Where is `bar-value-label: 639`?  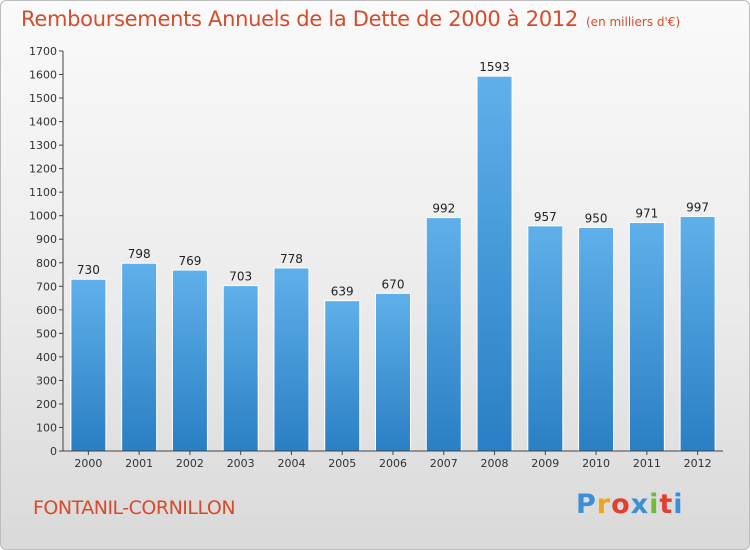
bar-value-label: 639 is located at coordinates (342, 292).